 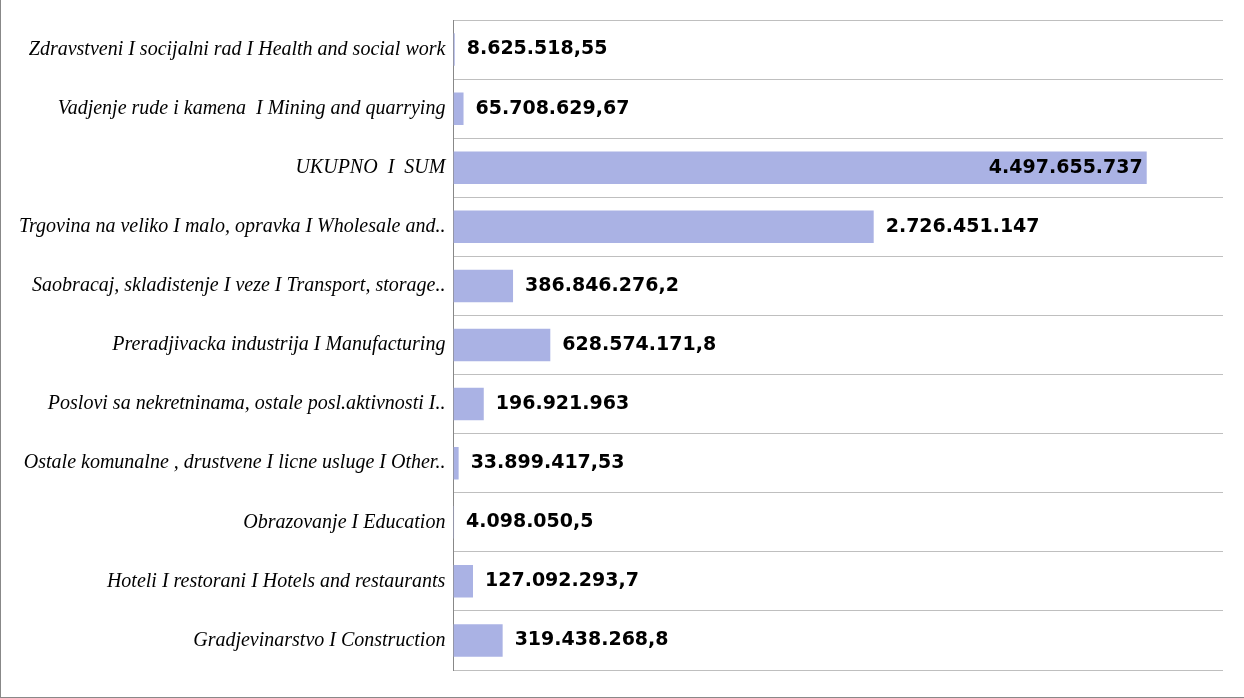 What do you see at coordinates (278, 344) in the screenshot?
I see `y-tick-label: Preradjivacka industrija I Manufacturing` at bounding box center [278, 344].